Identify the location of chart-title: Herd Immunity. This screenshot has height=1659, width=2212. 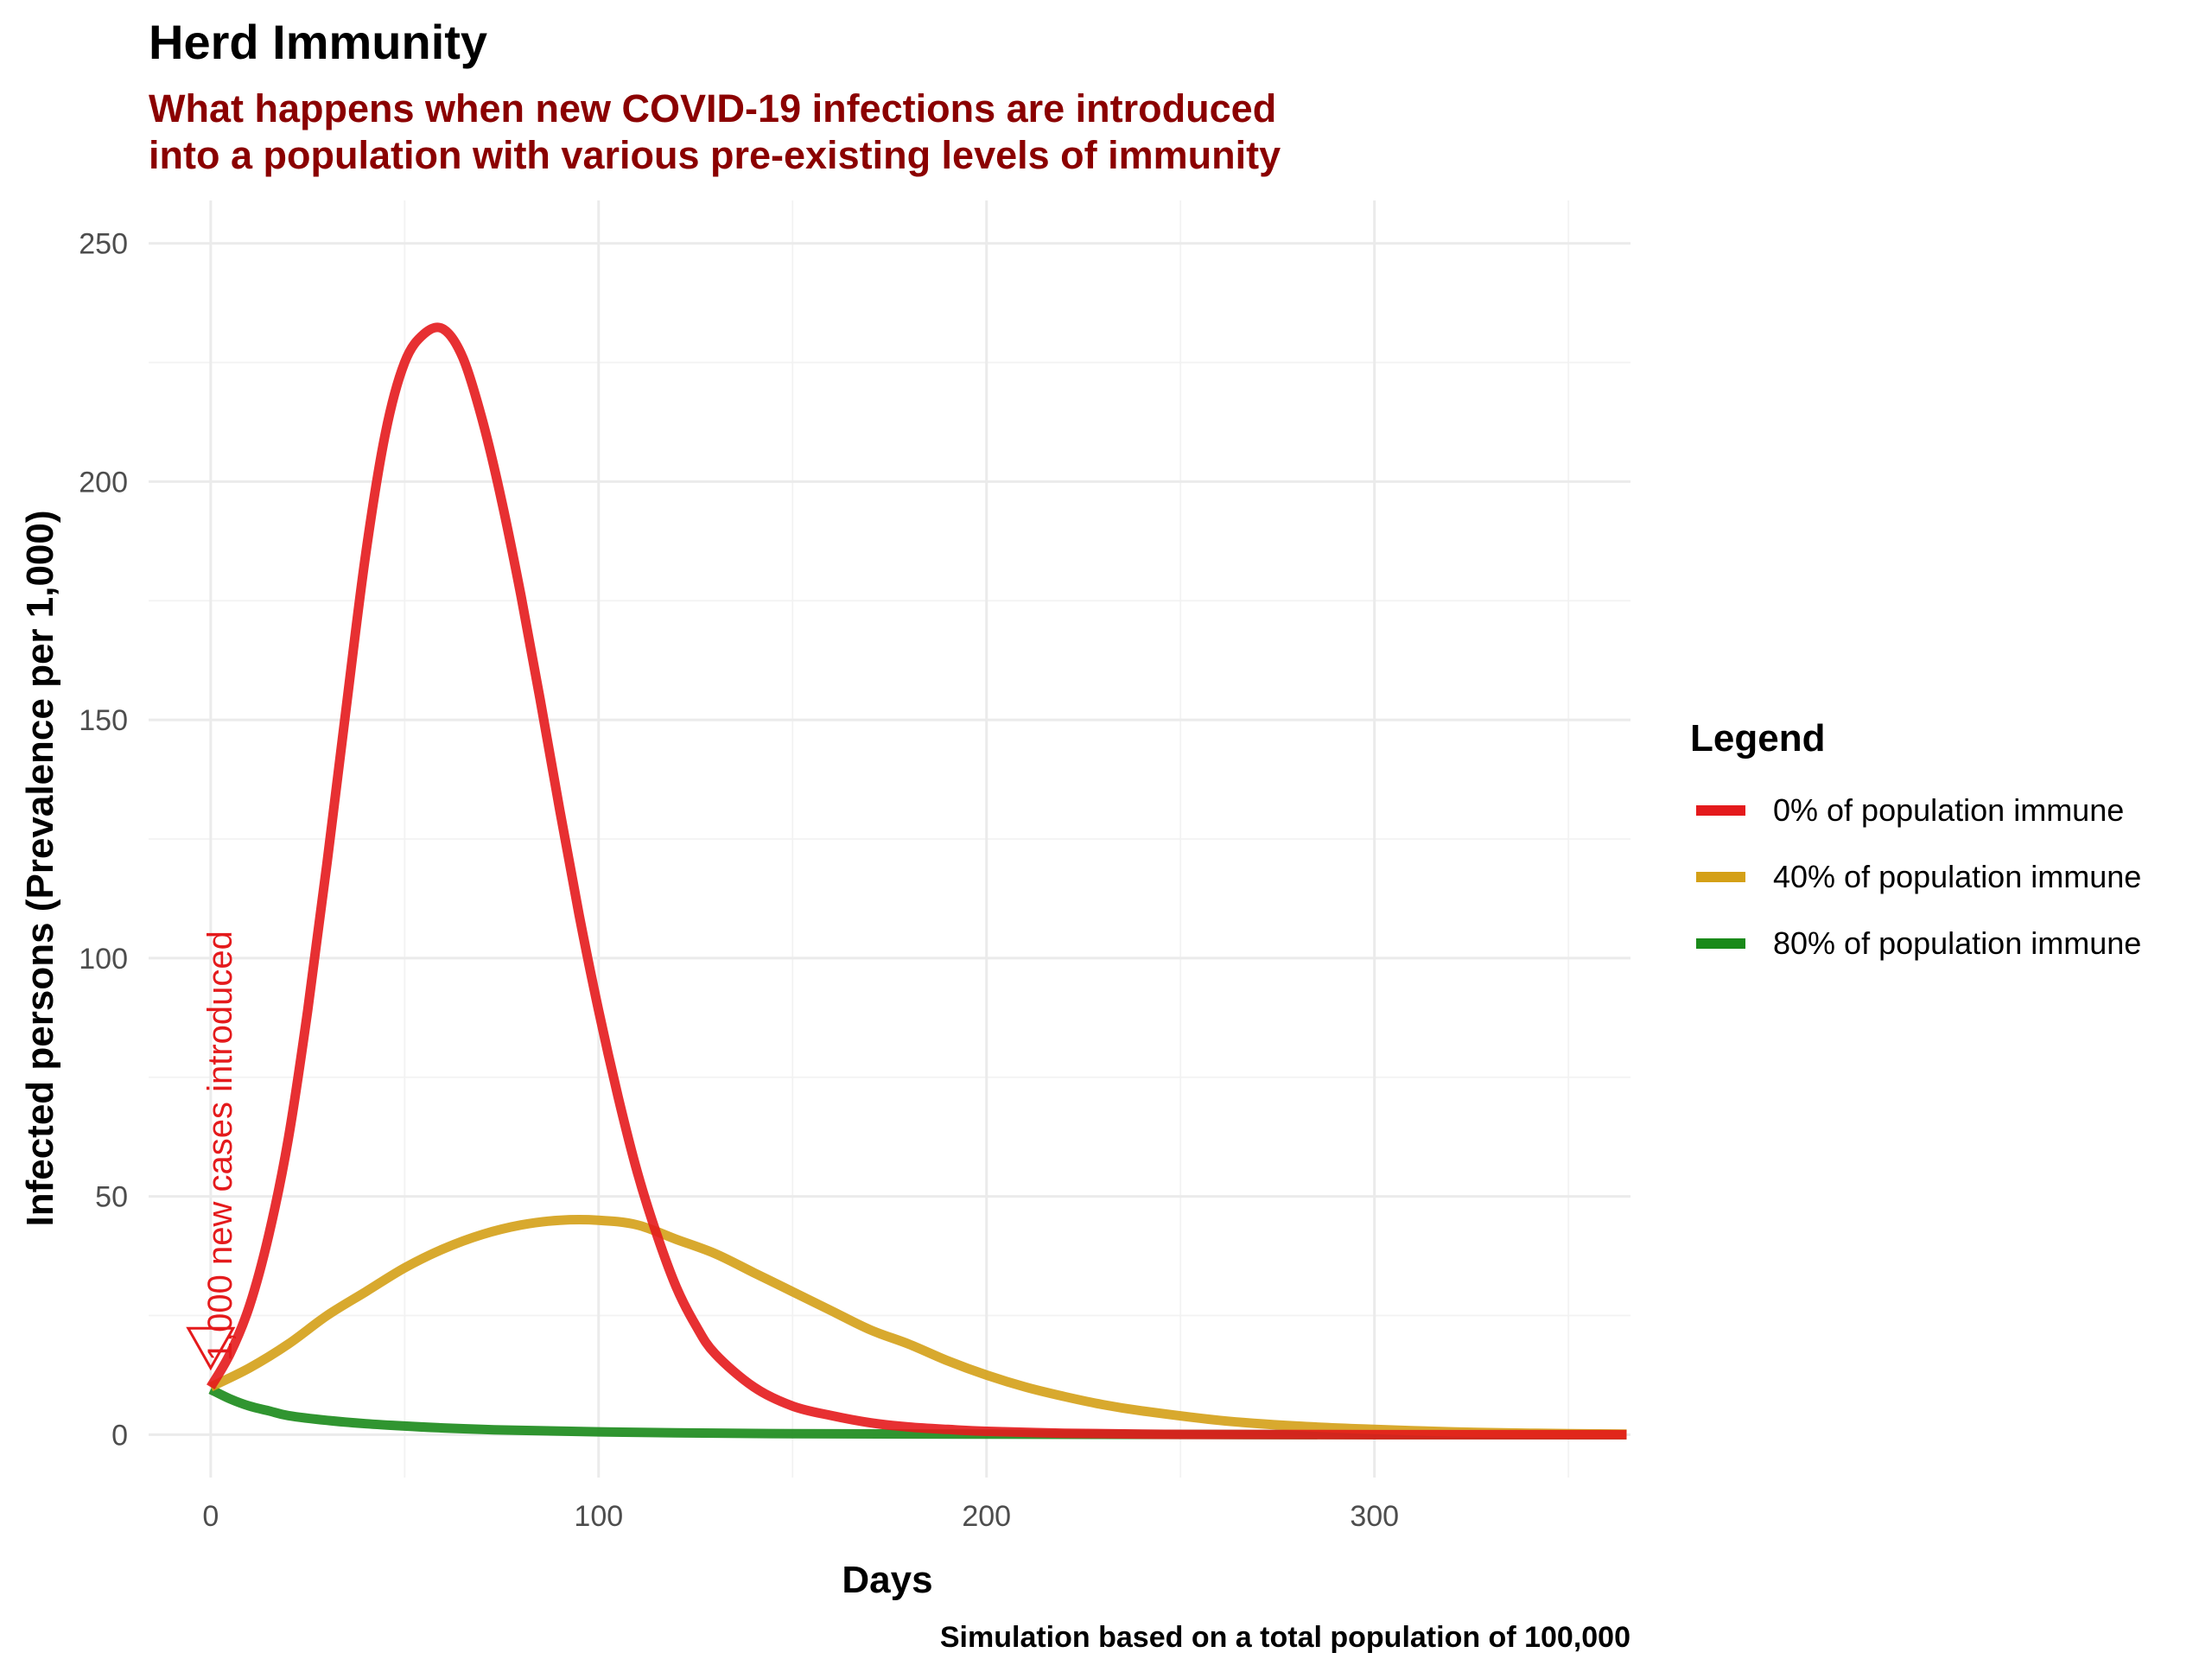
(318, 42).